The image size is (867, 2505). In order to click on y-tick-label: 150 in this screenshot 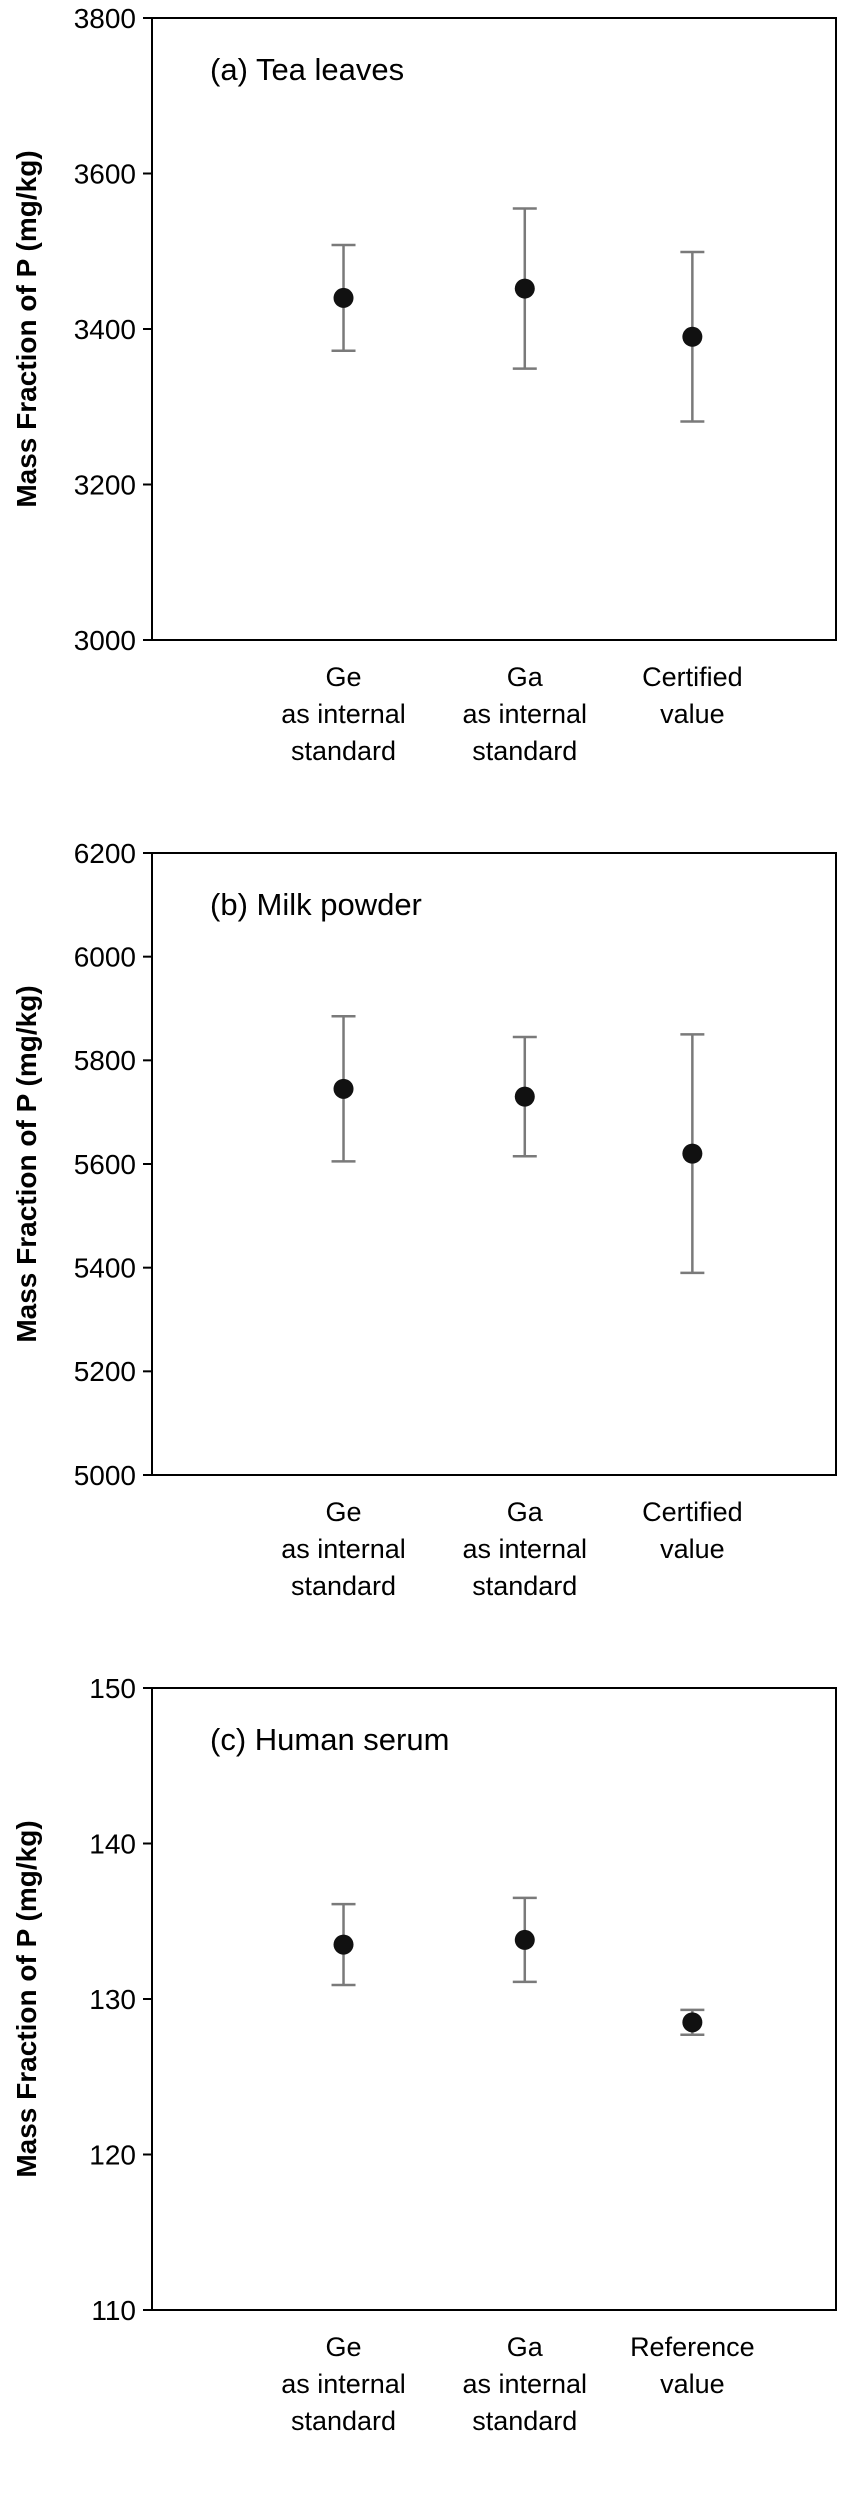, I will do `click(112, 1688)`.